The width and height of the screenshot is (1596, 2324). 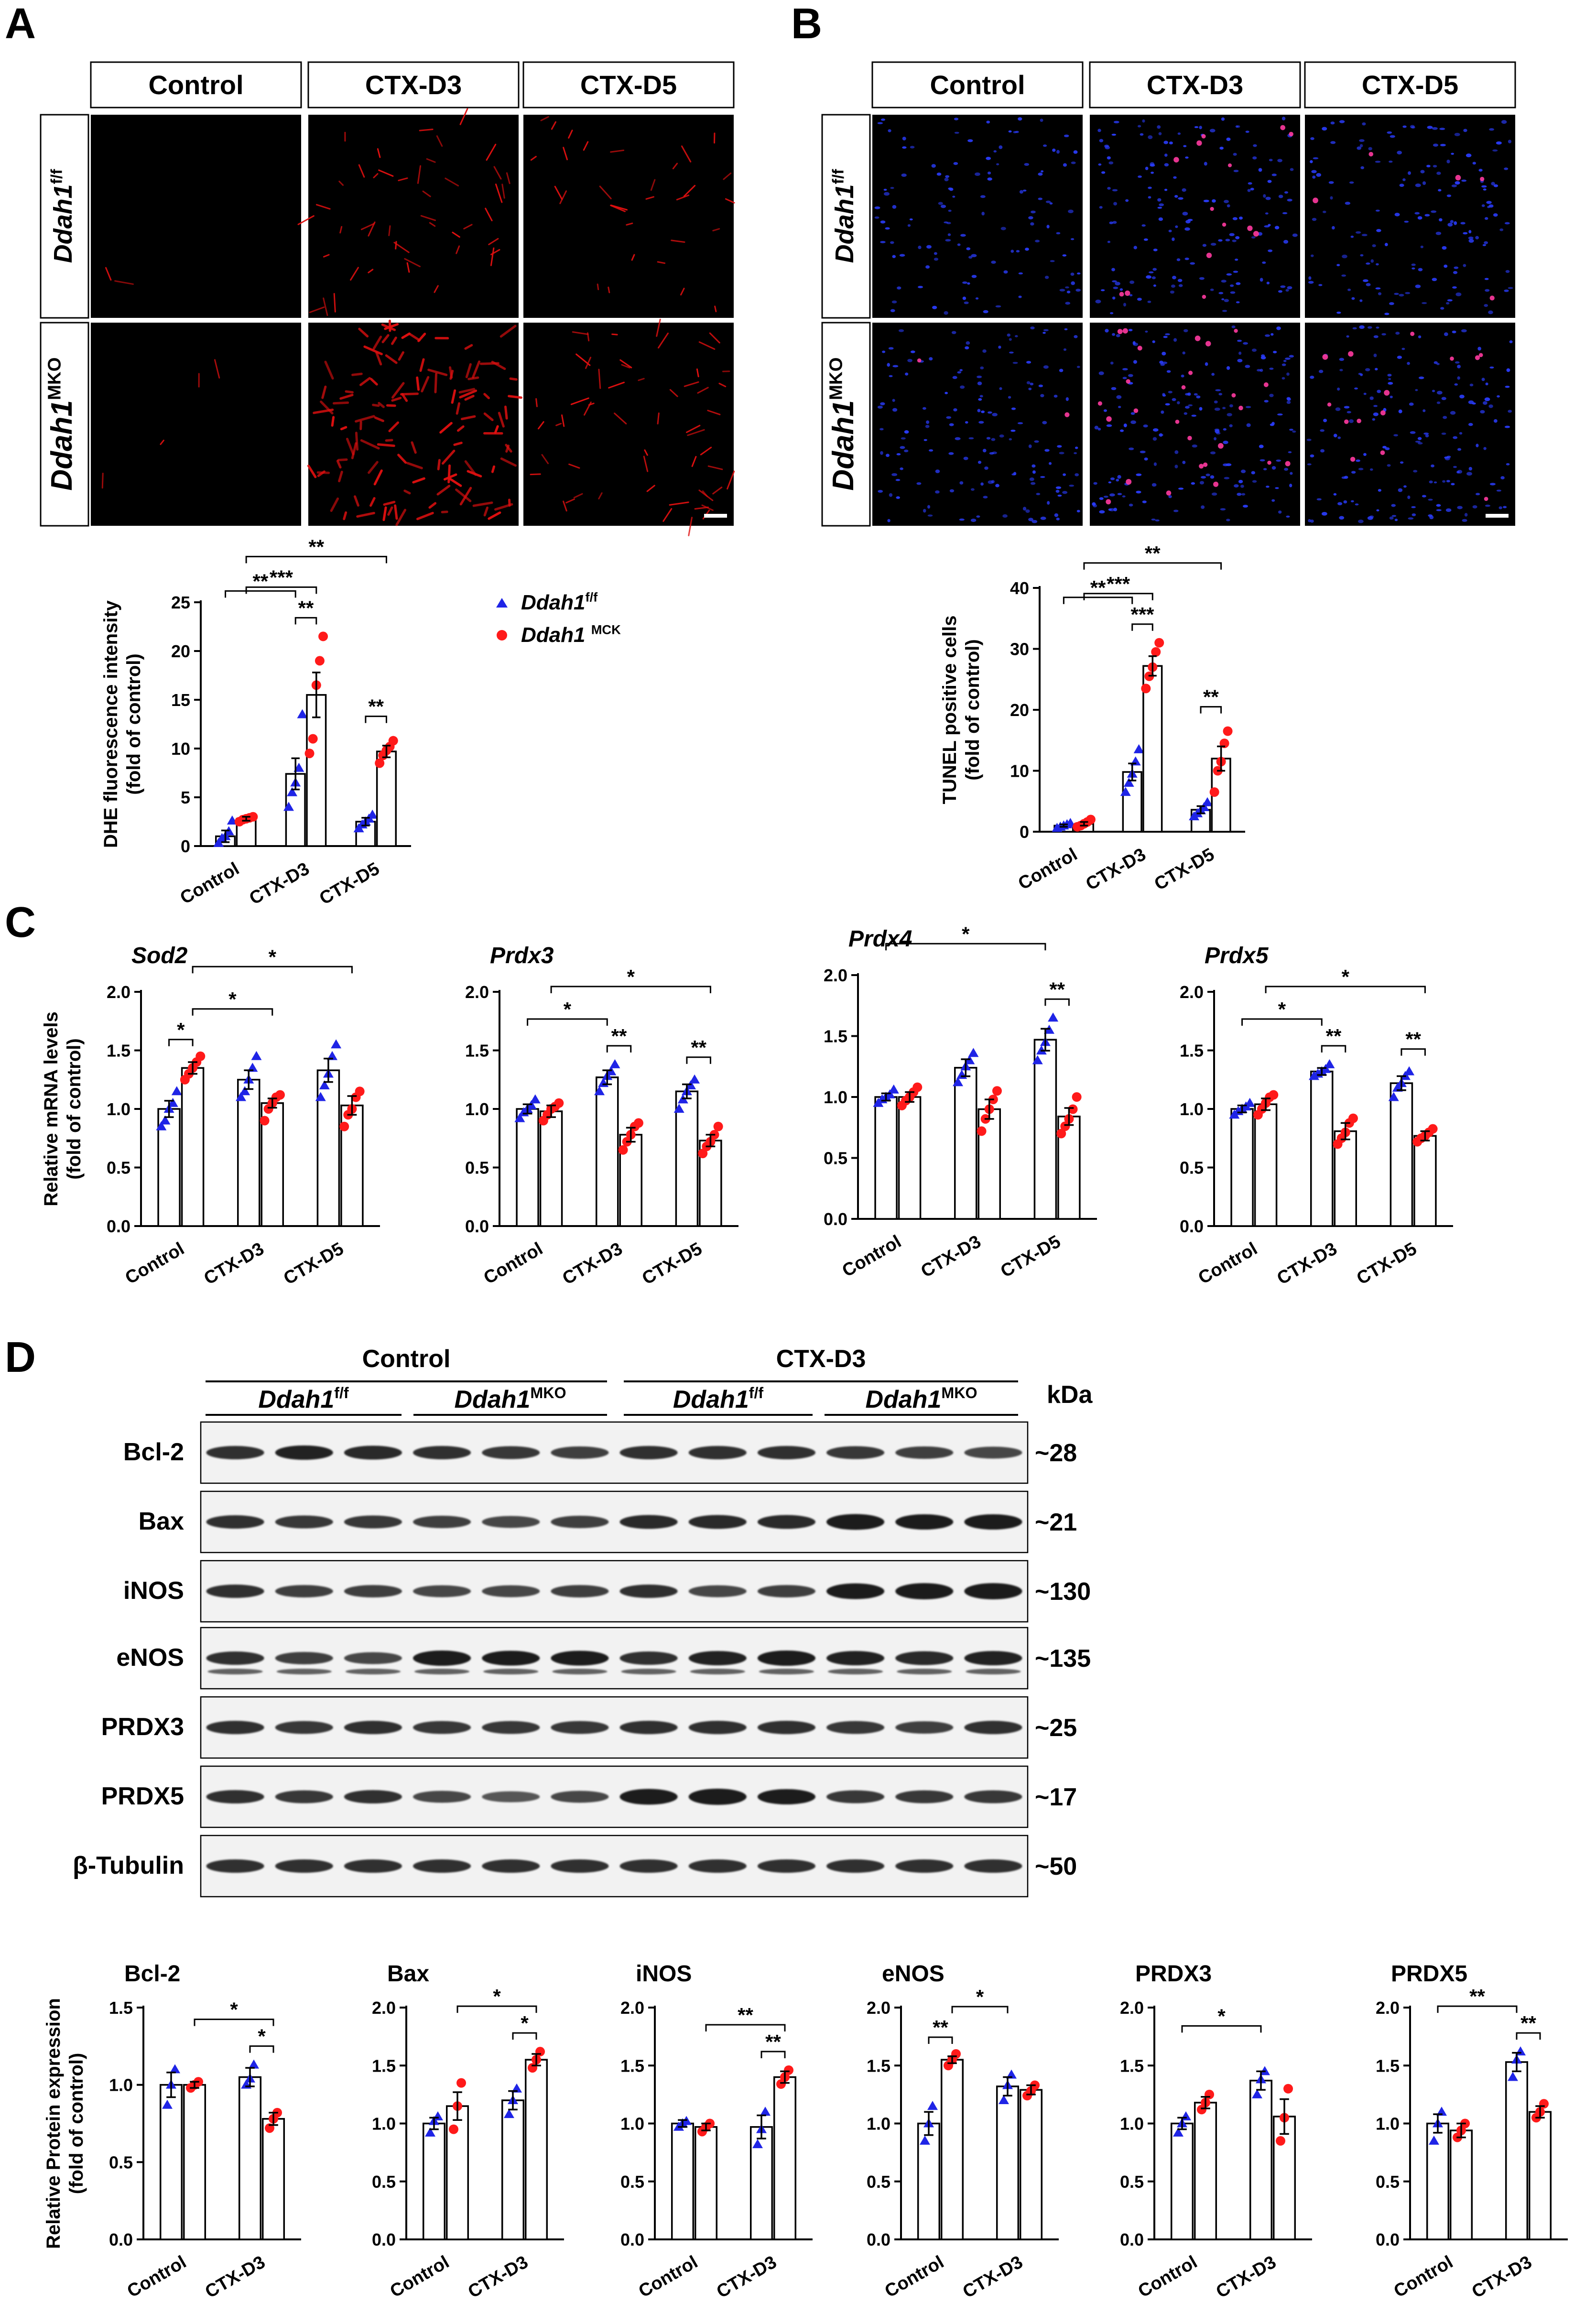 I want to click on chart-title: eNOS, so click(x=913, y=1974).